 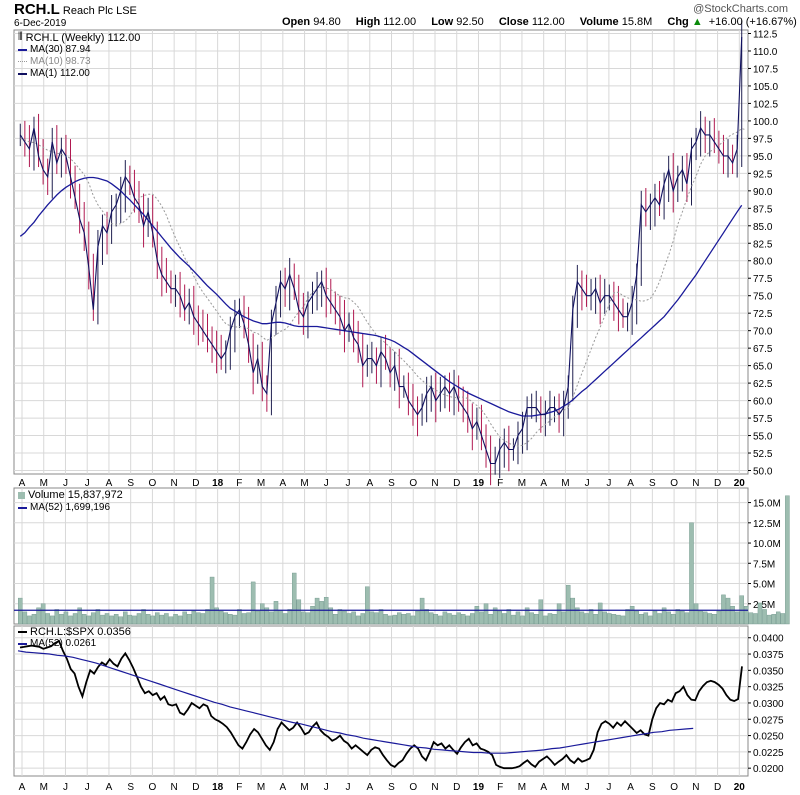 What do you see at coordinates (153, 787) in the screenshot?
I see `x-tick-label: O` at bounding box center [153, 787].